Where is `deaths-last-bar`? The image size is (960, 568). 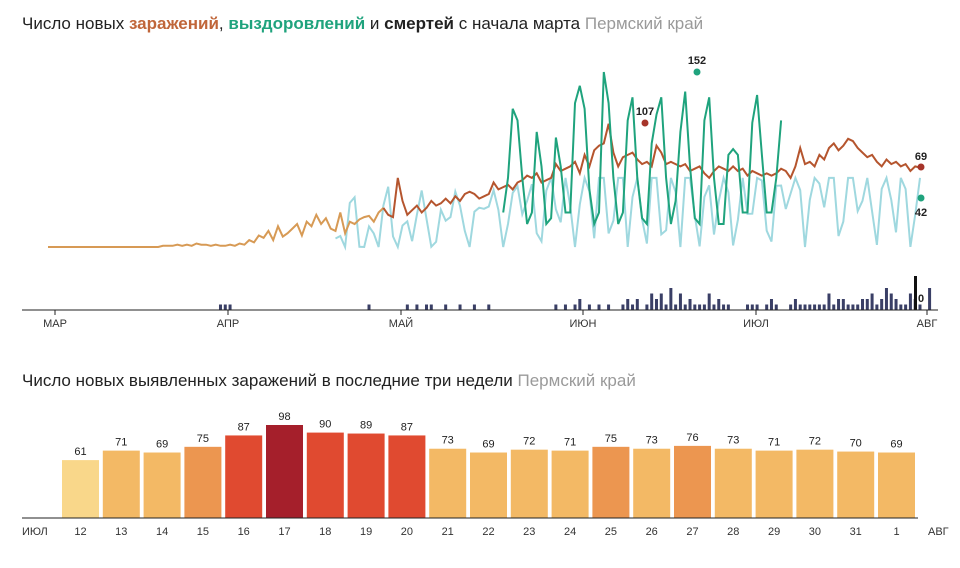 deaths-last-bar is located at coordinates (915, 293).